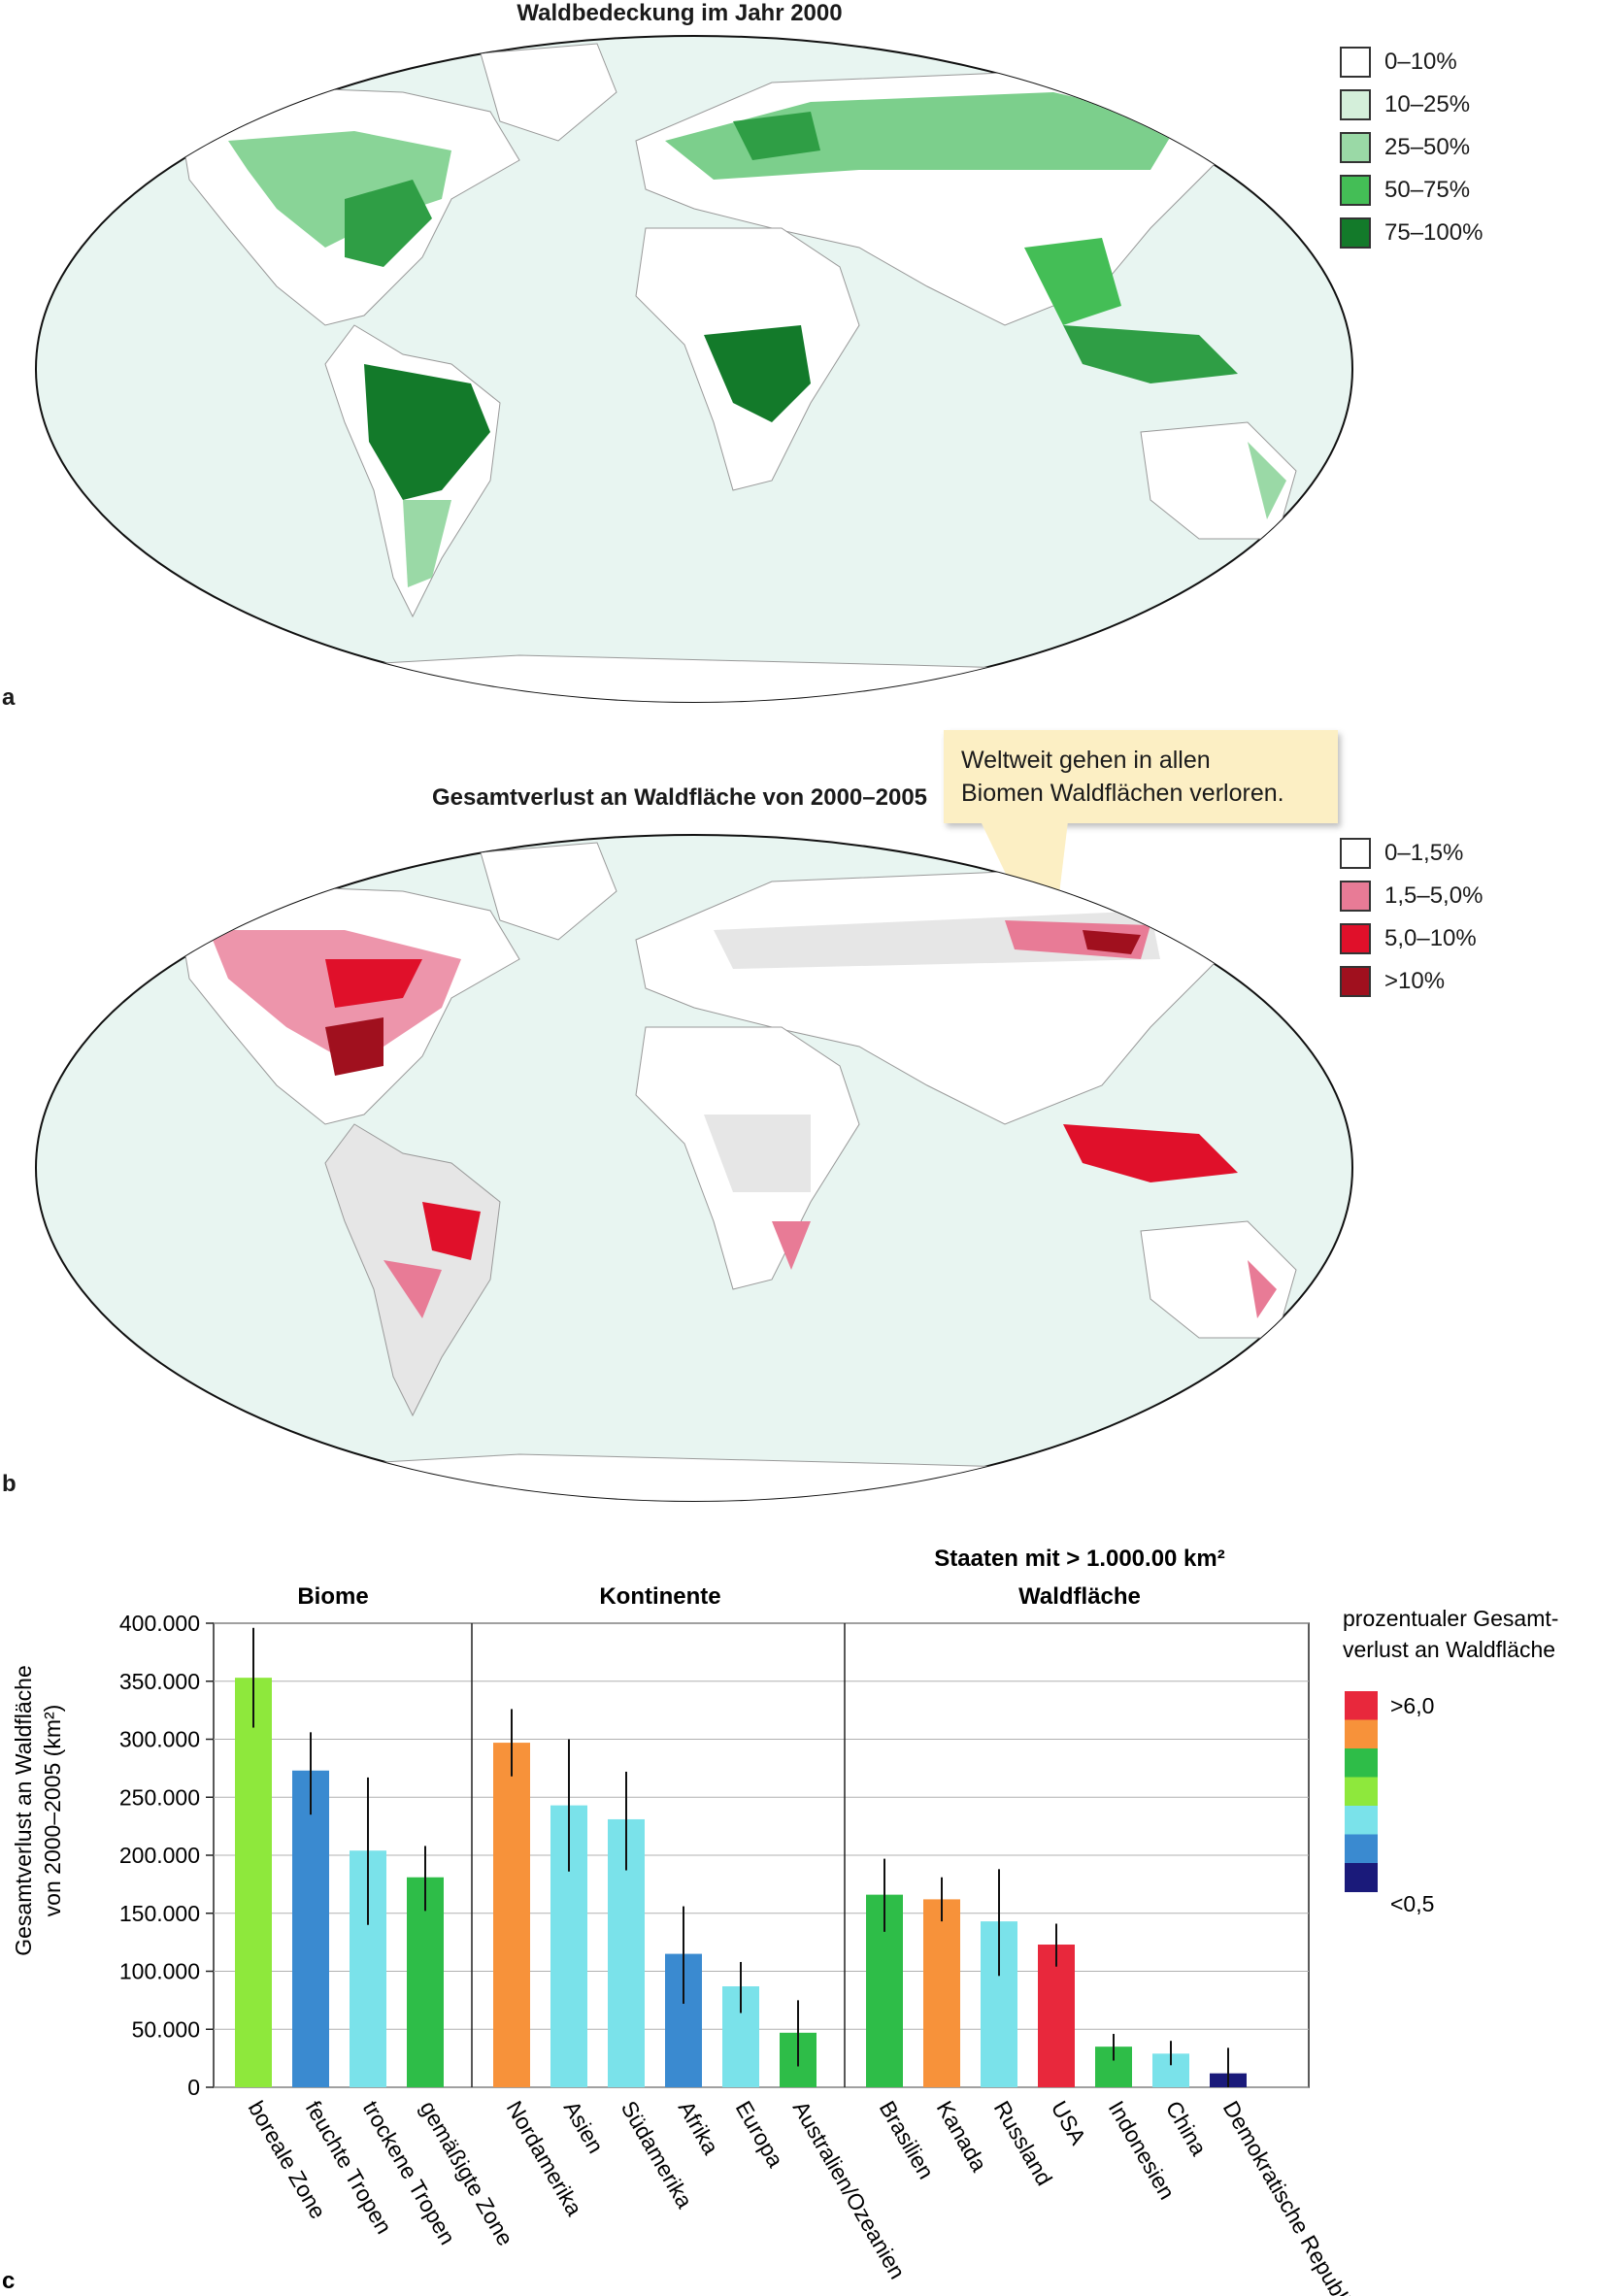  Describe the element at coordinates (1449, 1649) in the screenshot. I see `legend-c-title-line2: verlust an Waldfläche` at that location.